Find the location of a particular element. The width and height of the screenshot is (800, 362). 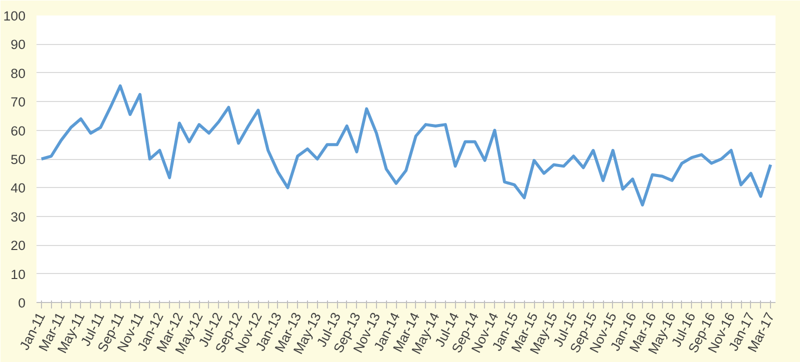

y-tick-label: 60 is located at coordinates (18, 130).